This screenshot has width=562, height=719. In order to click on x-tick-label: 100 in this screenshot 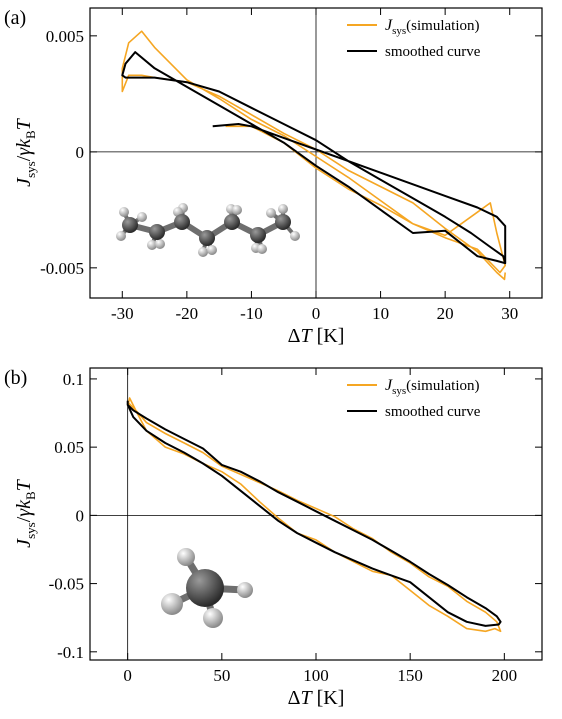, I will do `click(316, 675)`.